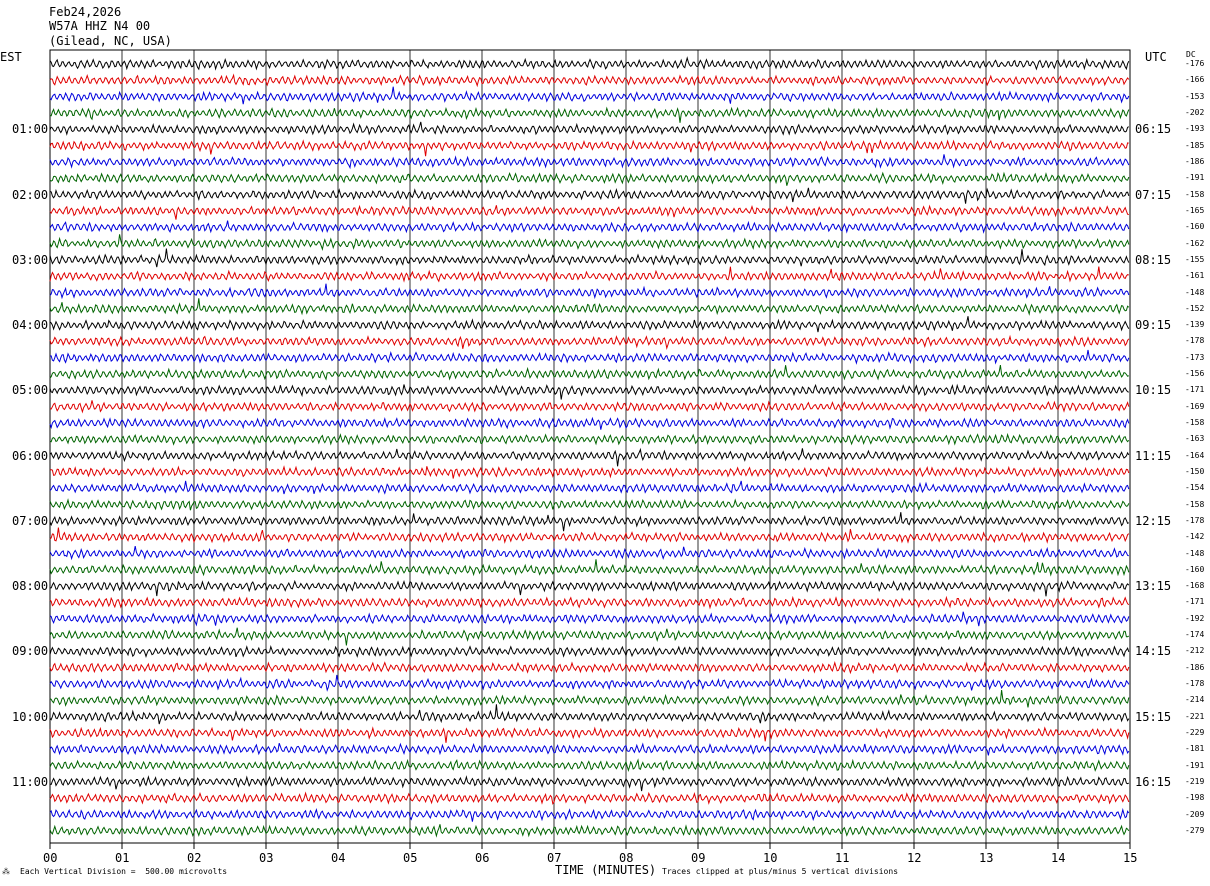 The image size is (1210, 886). What do you see at coordinates (122, 858) in the screenshot?
I see `x-tick-label: 01` at bounding box center [122, 858].